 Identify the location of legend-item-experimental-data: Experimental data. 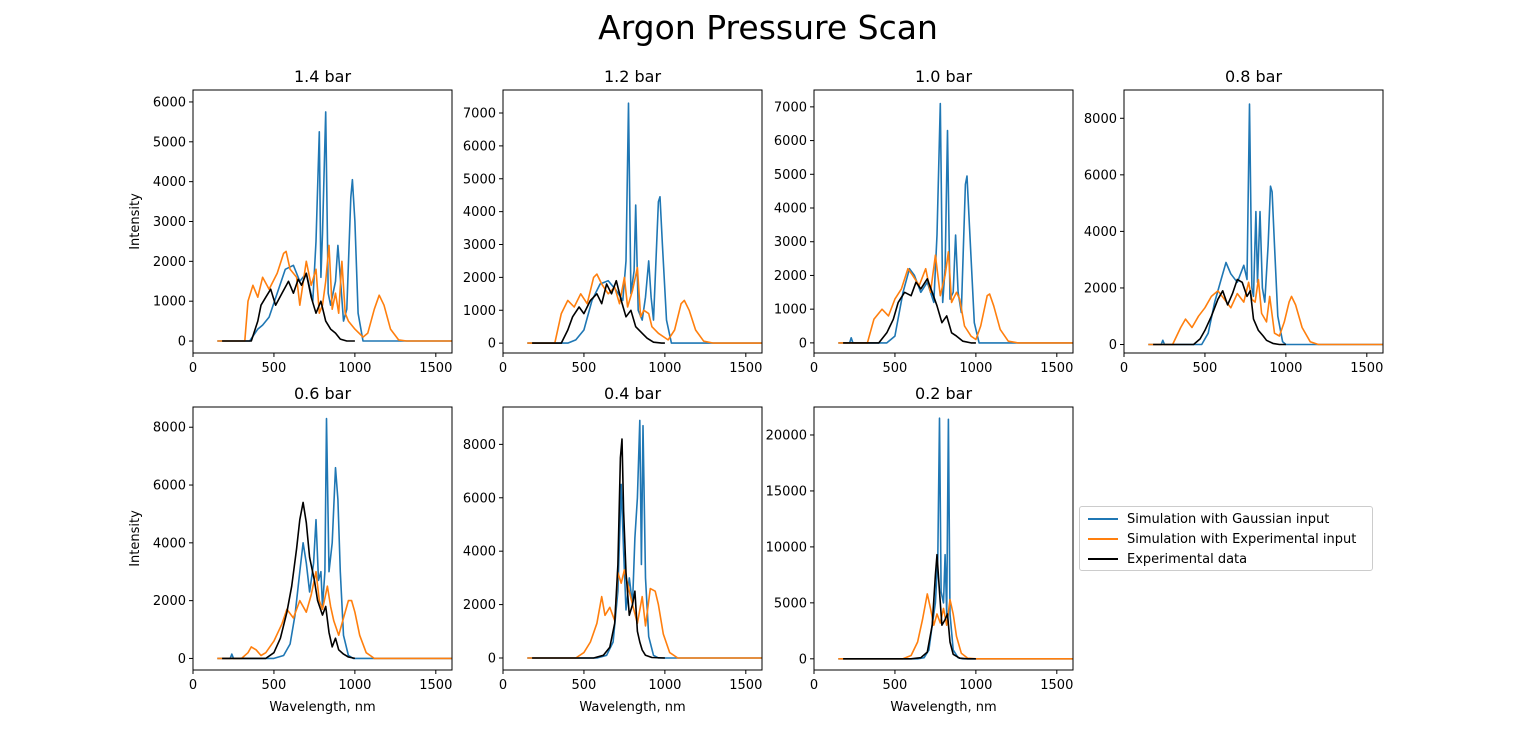
(1167, 559).